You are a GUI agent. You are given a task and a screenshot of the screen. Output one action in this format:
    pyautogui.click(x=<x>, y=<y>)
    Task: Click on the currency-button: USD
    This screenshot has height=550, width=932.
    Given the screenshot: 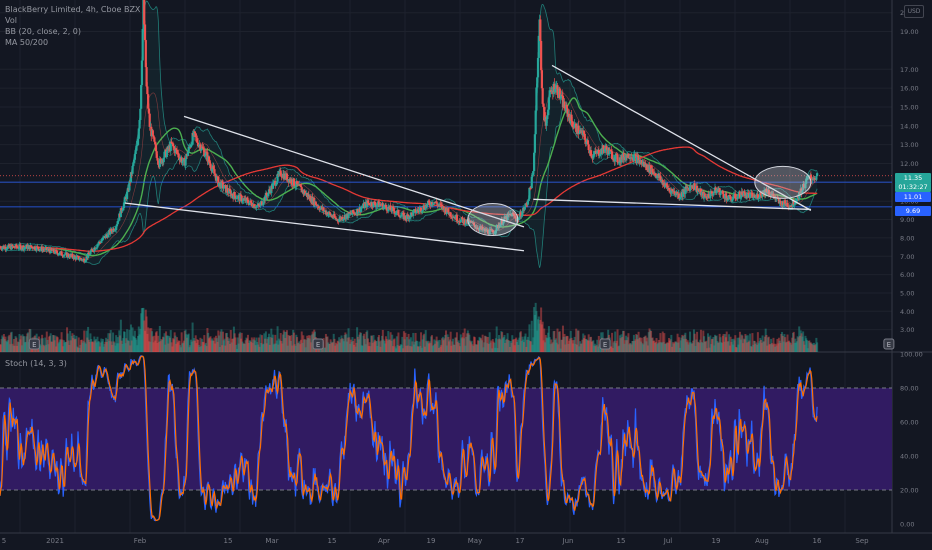 What is the action you would take?
    pyautogui.click(x=914, y=11)
    